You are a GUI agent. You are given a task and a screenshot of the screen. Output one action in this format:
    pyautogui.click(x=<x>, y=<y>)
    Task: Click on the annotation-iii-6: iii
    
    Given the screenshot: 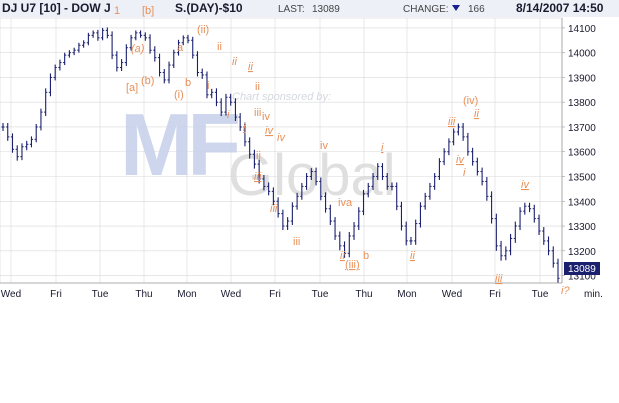 What is the action you would take?
    pyautogui.click(x=499, y=279)
    